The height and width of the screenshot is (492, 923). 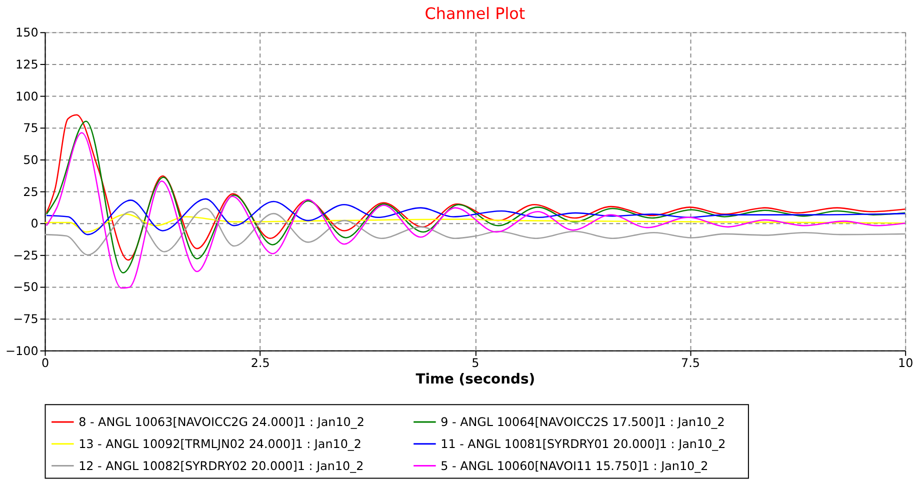 What do you see at coordinates (221, 465) in the screenshot?
I see `legend-label: 12 - ANGL 10082[SYRDRY02 20.000]1 : Jan10_2` at bounding box center [221, 465].